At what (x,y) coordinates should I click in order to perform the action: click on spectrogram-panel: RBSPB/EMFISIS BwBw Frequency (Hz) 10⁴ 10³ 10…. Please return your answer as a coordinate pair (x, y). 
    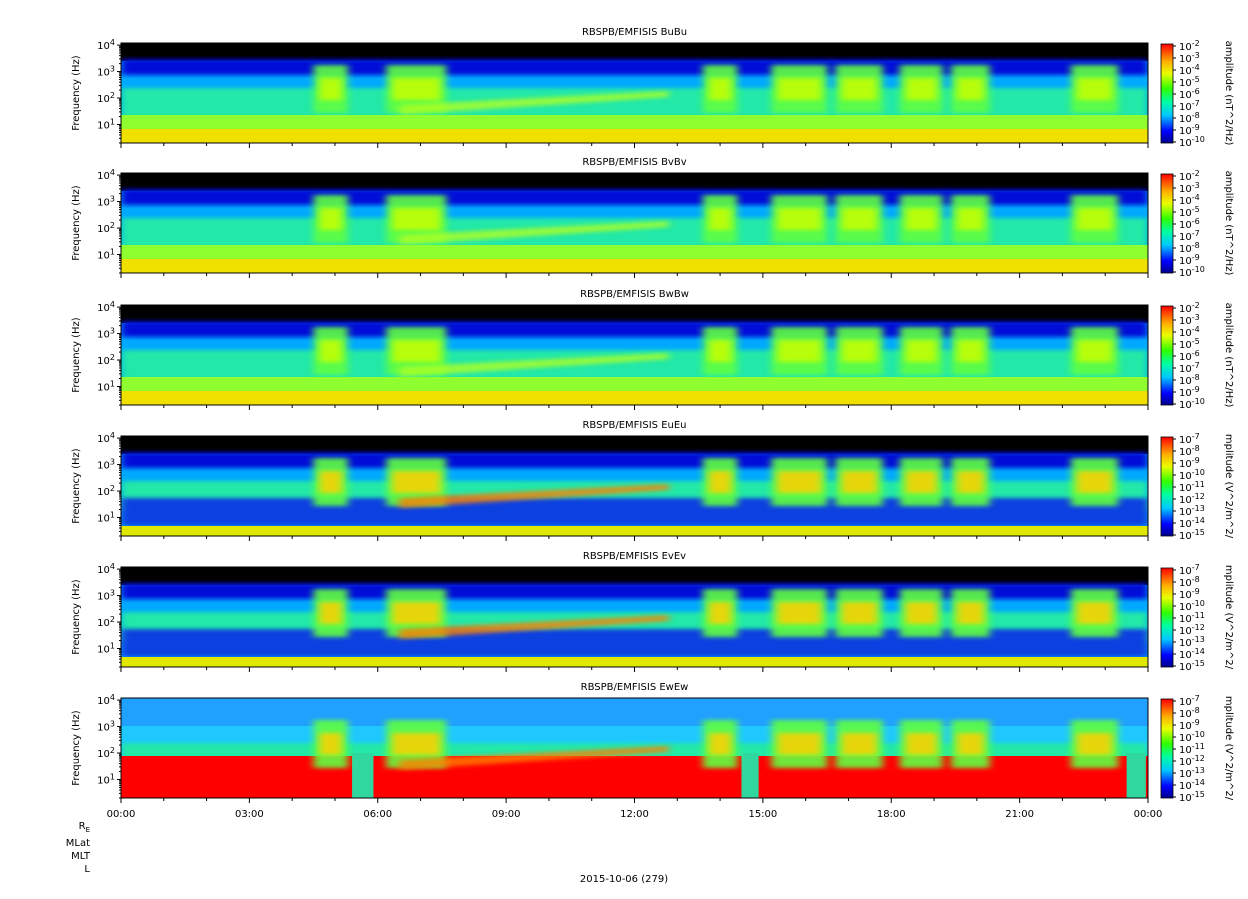
    Looking at the image, I should click on (652, 350).